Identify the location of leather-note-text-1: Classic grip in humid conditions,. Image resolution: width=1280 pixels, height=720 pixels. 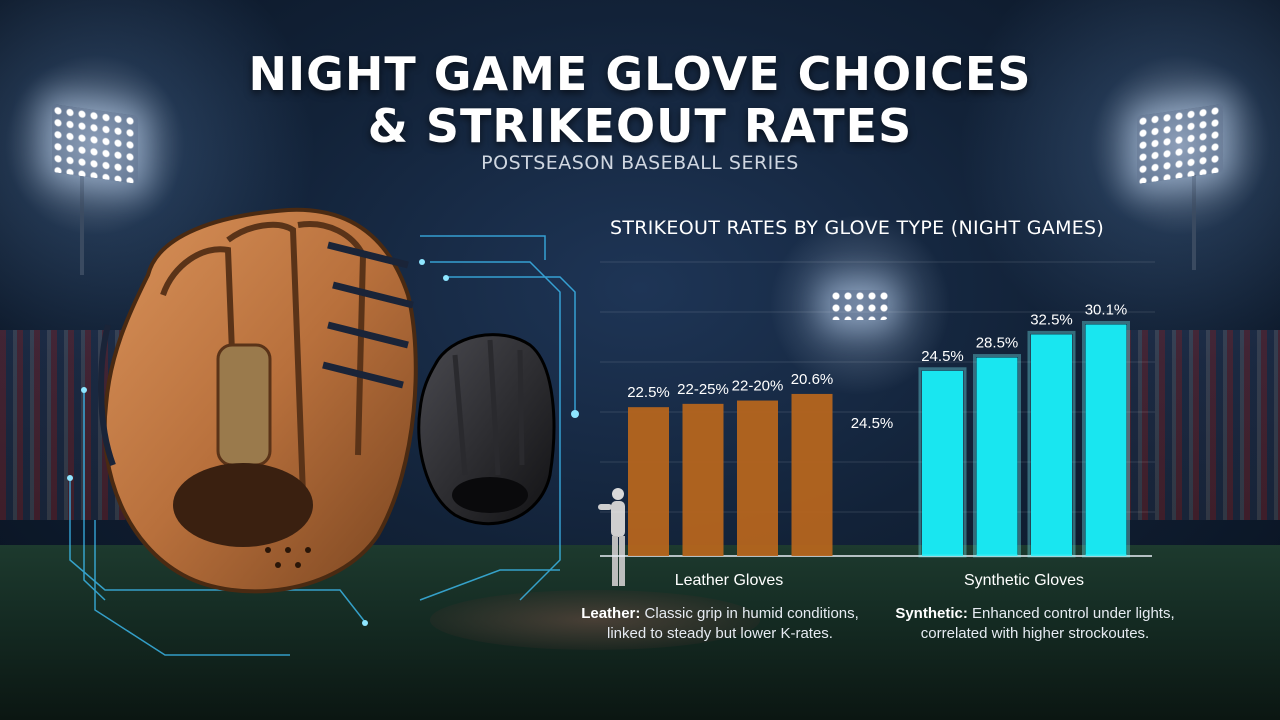
(749, 613).